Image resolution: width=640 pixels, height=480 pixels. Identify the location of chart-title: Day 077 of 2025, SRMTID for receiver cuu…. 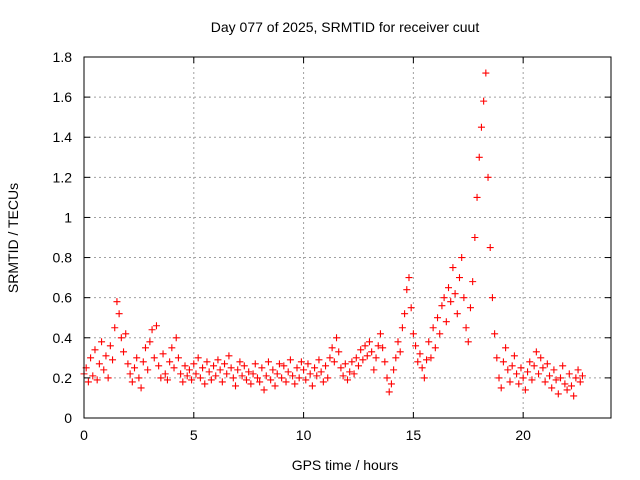
(345, 27).